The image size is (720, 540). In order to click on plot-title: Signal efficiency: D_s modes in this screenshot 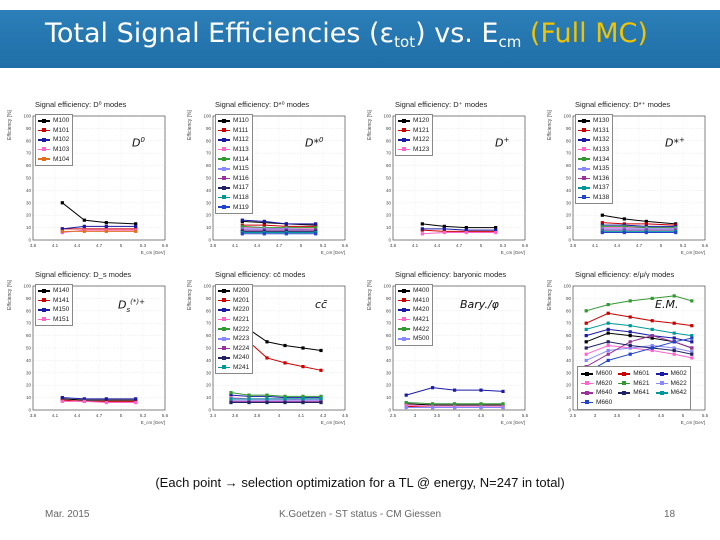, I will do `click(83, 274)`.